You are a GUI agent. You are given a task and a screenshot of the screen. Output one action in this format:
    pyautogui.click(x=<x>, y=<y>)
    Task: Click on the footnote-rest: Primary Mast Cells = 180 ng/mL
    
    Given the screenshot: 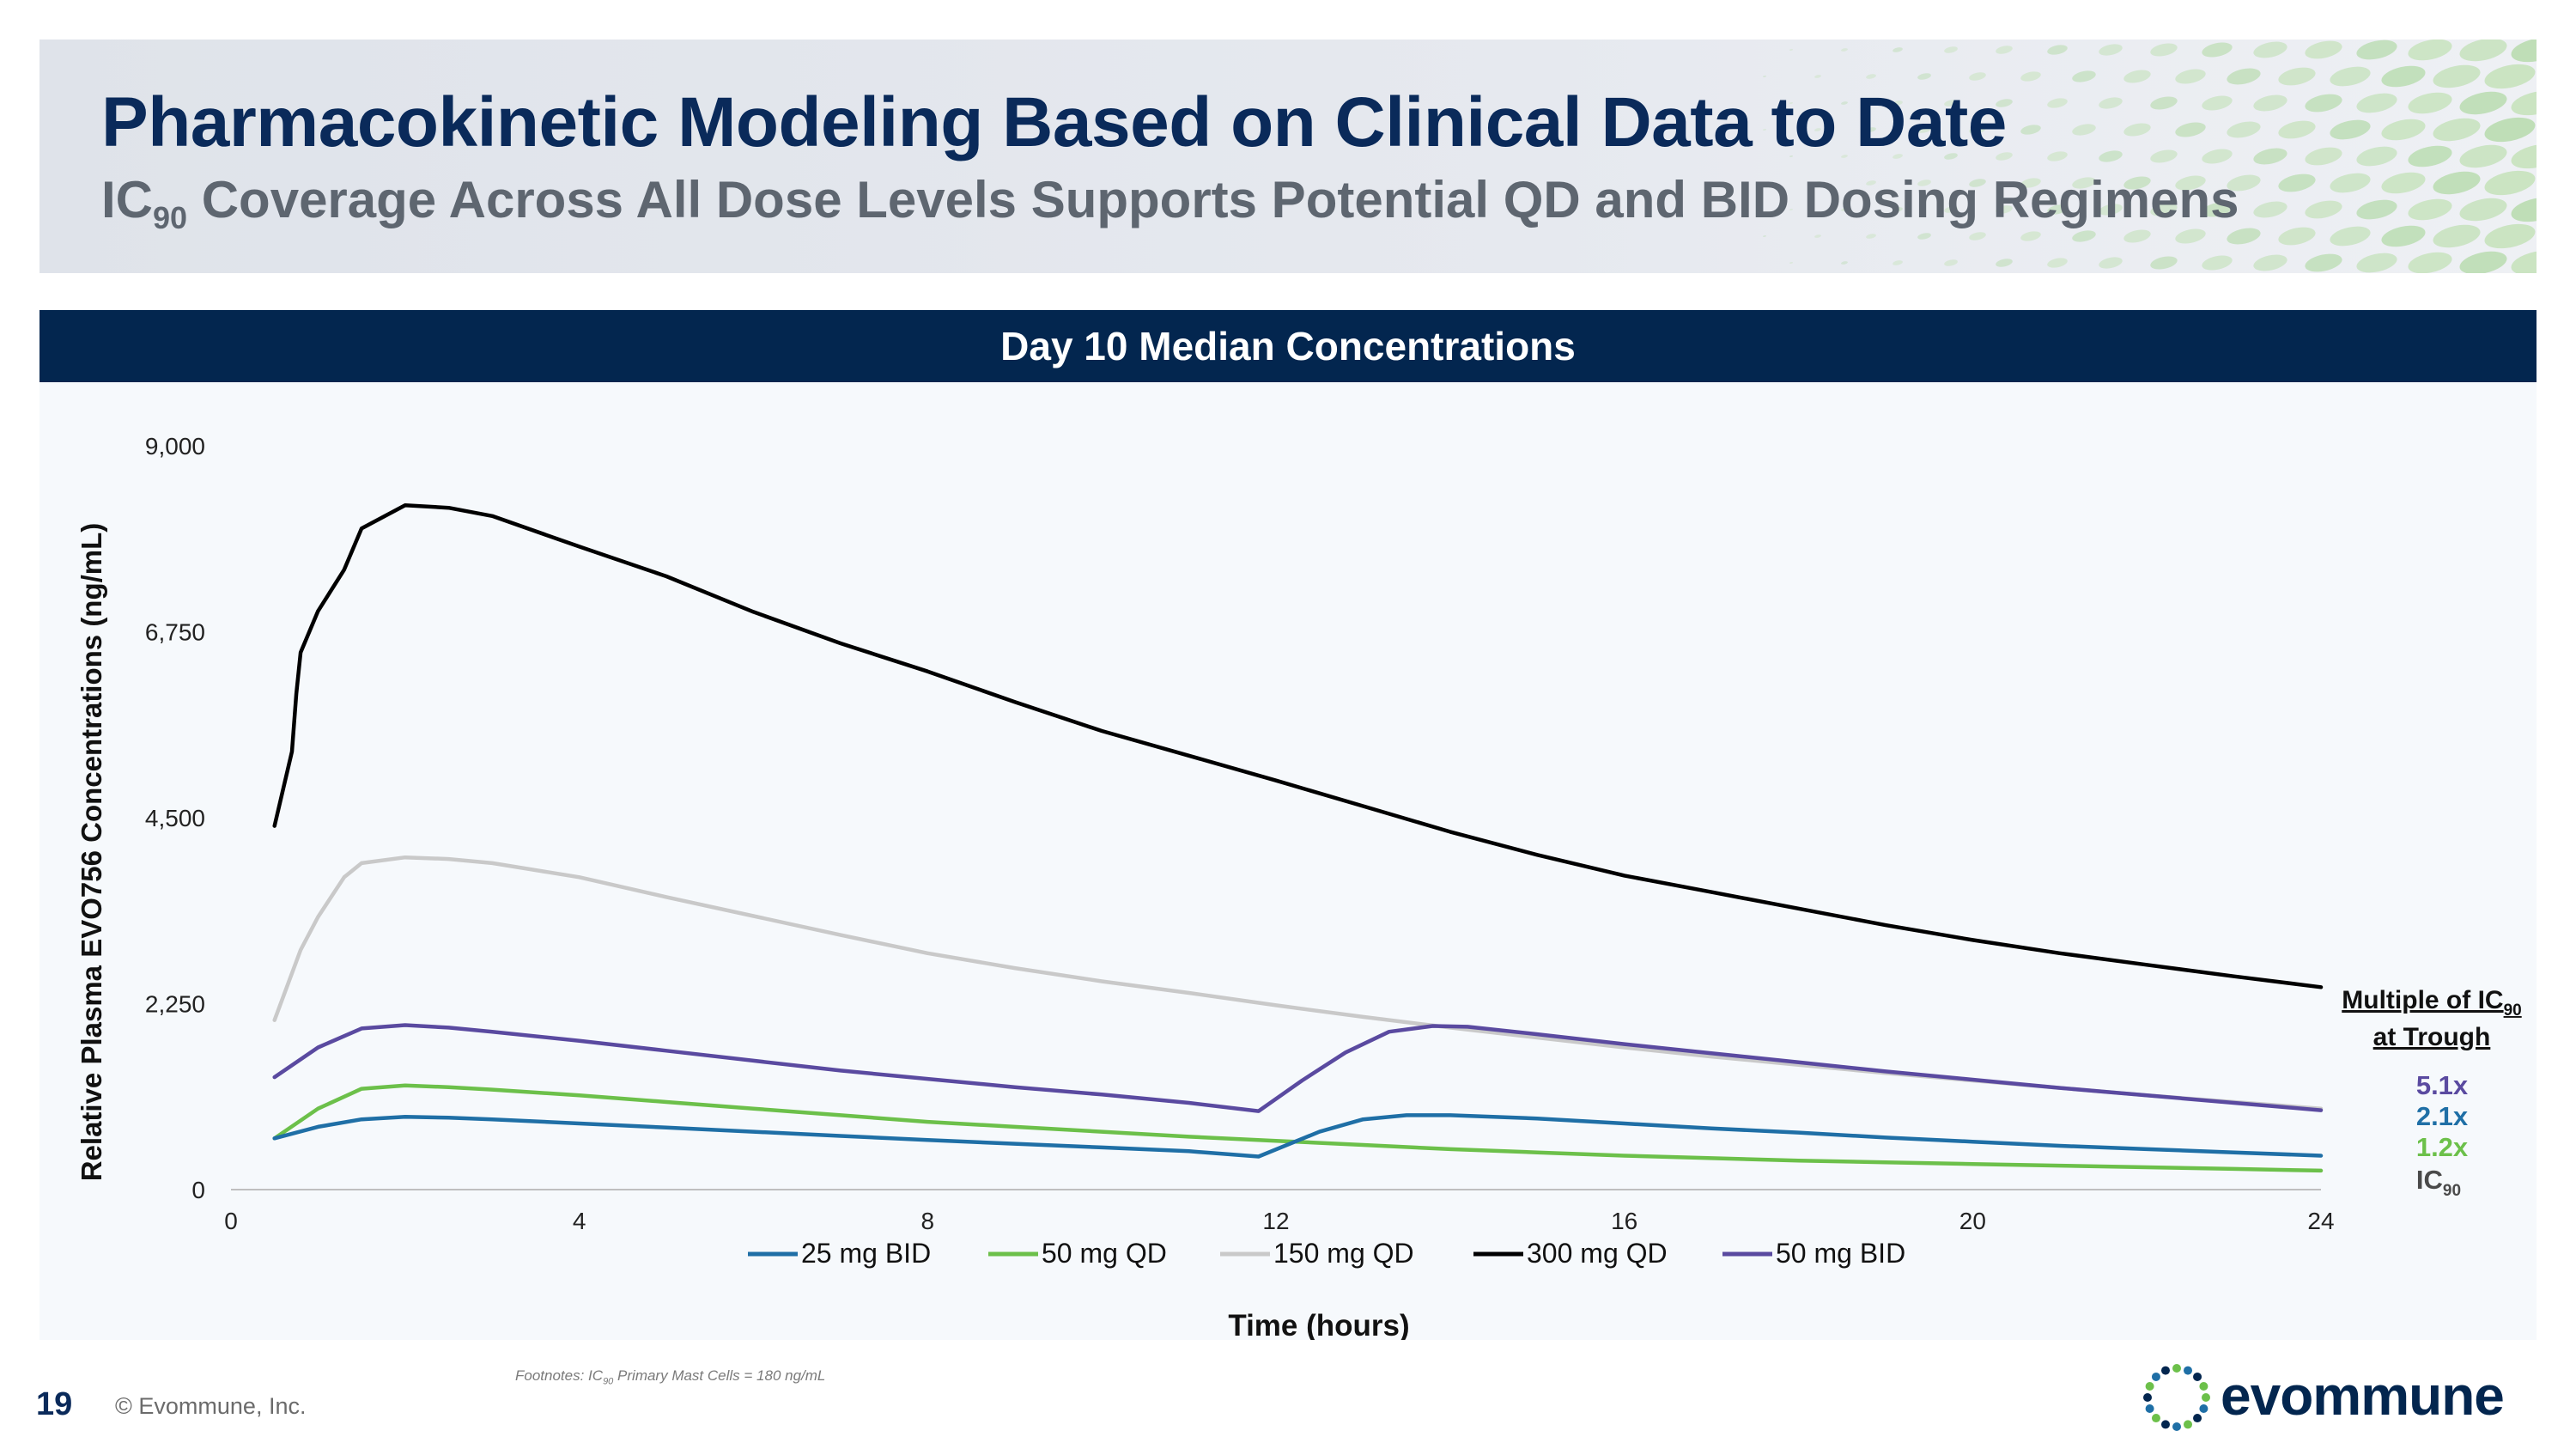 What is the action you would take?
    pyautogui.click(x=719, y=1375)
    